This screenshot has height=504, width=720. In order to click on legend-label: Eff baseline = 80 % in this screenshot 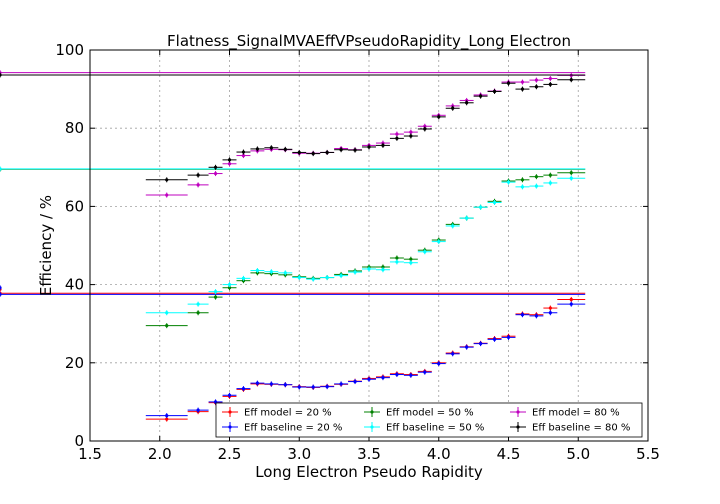, I will do `click(581, 428)`.